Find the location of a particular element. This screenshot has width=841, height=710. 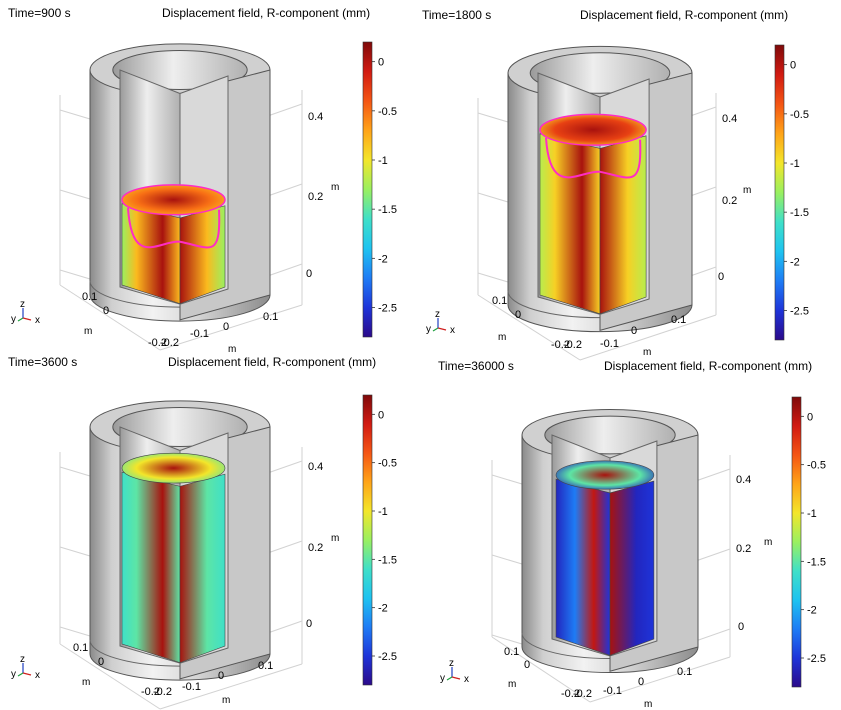

x-axis-label: m is located at coordinates (647, 352).